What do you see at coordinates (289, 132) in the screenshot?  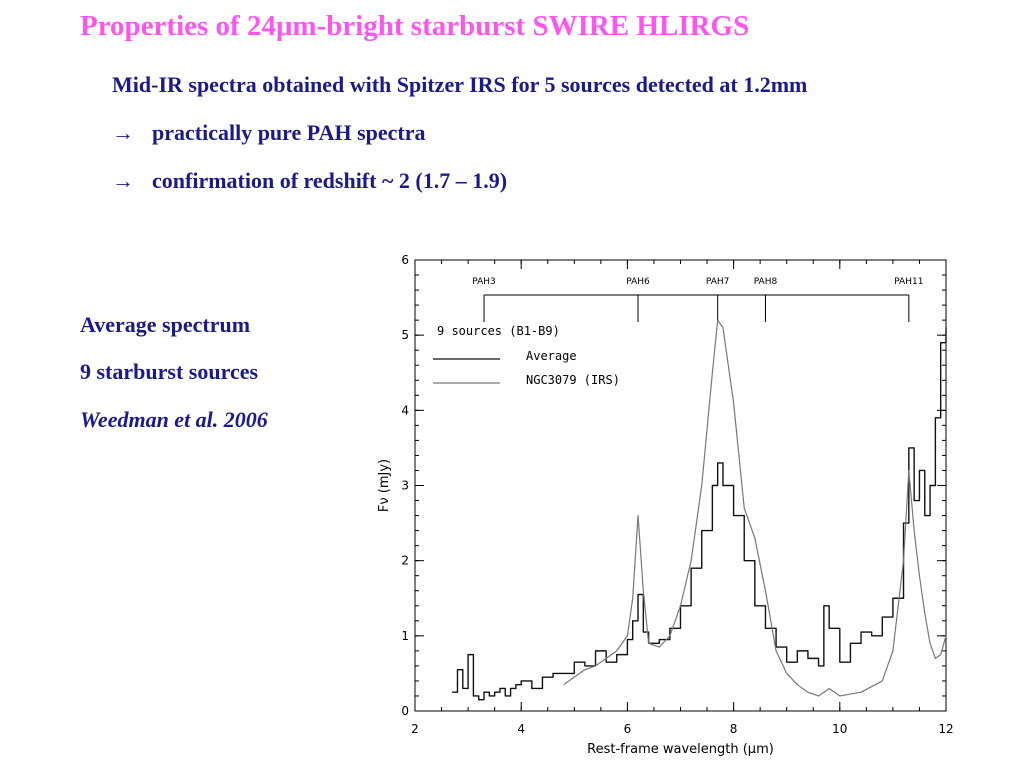 I see `bullet-text: practically pure PAH spectra` at bounding box center [289, 132].